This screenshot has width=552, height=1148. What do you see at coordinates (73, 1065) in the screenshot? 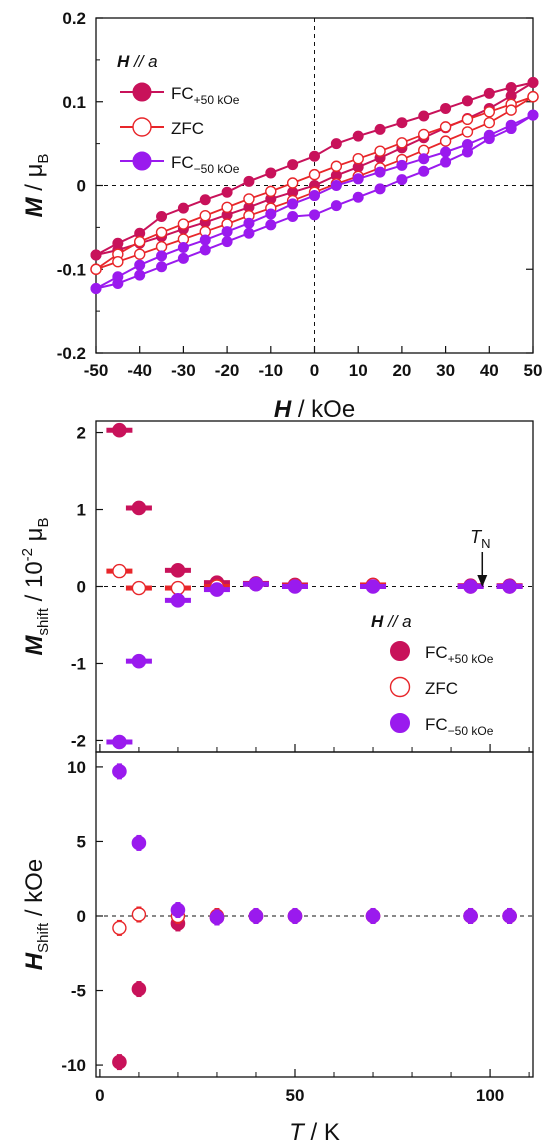
I see `y-tick-label: -10` at bounding box center [73, 1065].